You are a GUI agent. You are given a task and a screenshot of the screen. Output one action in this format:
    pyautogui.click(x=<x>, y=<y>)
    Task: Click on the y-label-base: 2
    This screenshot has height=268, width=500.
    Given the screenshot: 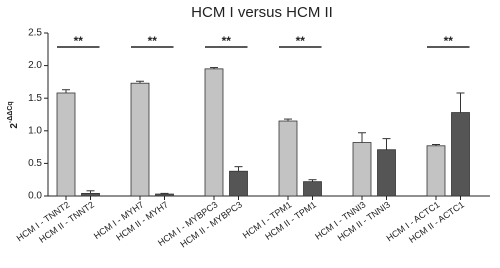 What is the action you would take?
    pyautogui.click(x=14, y=126)
    